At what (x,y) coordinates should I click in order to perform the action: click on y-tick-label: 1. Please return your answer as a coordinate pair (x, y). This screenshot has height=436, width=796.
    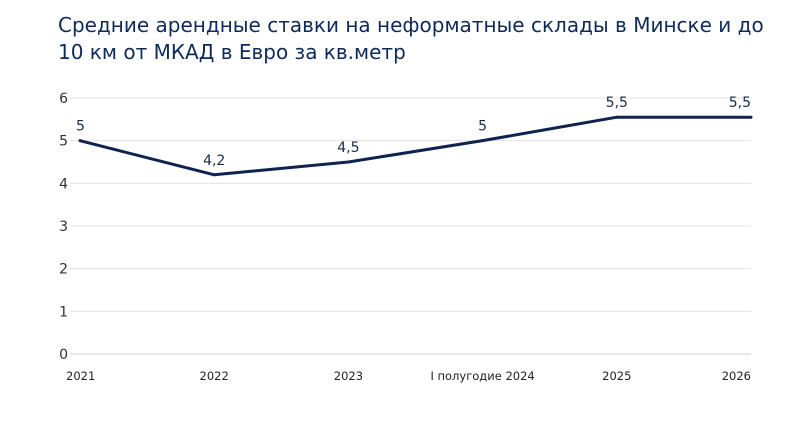
    Looking at the image, I should click on (63, 312).